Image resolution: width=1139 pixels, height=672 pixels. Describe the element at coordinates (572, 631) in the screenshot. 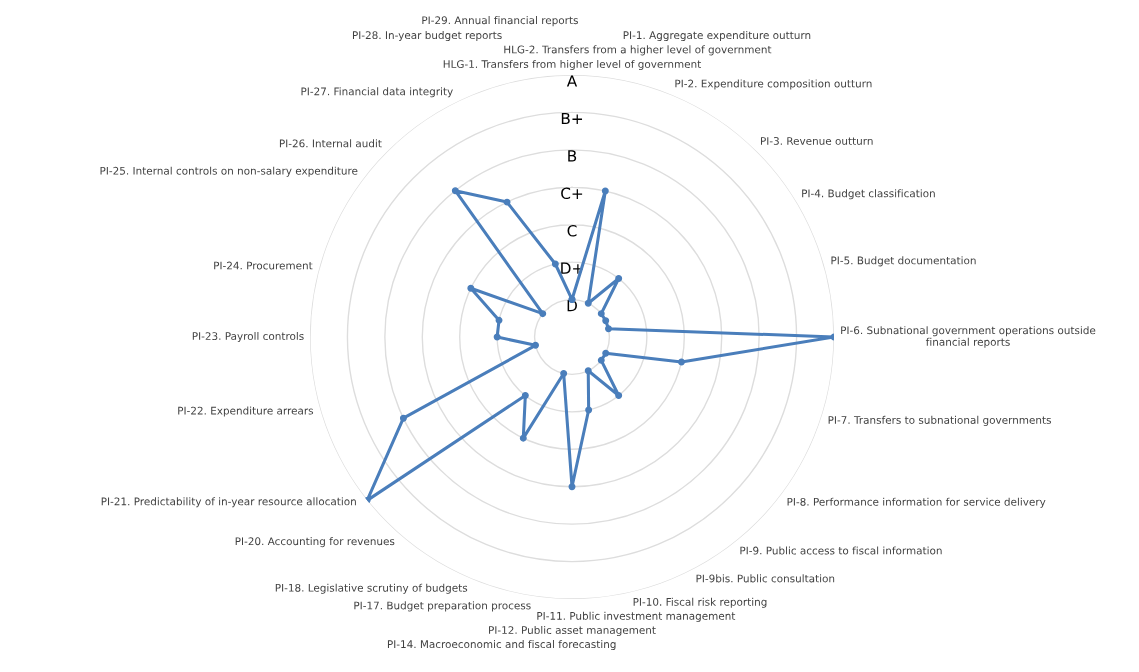

I see `spoke-label: PI-12. Public asset management` at that location.